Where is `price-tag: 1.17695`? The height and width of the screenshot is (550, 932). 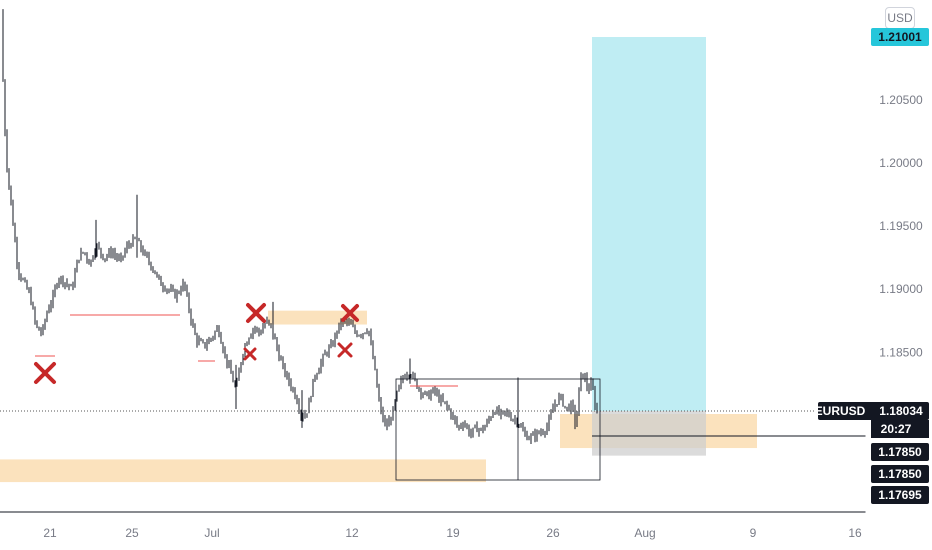 price-tag: 1.17695 is located at coordinates (900, 495).